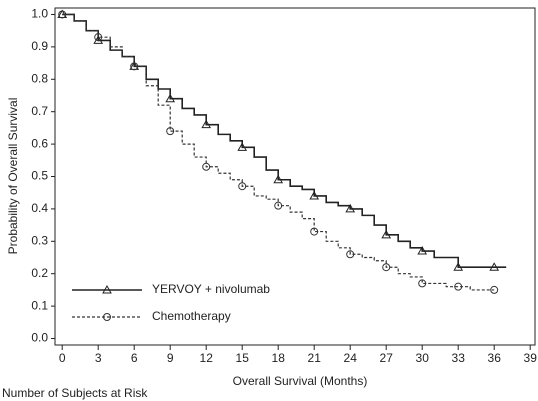  Describe the element at coordinates (39, 273) in the screenshot. I see `y-tick-label: 0.2` at that location.